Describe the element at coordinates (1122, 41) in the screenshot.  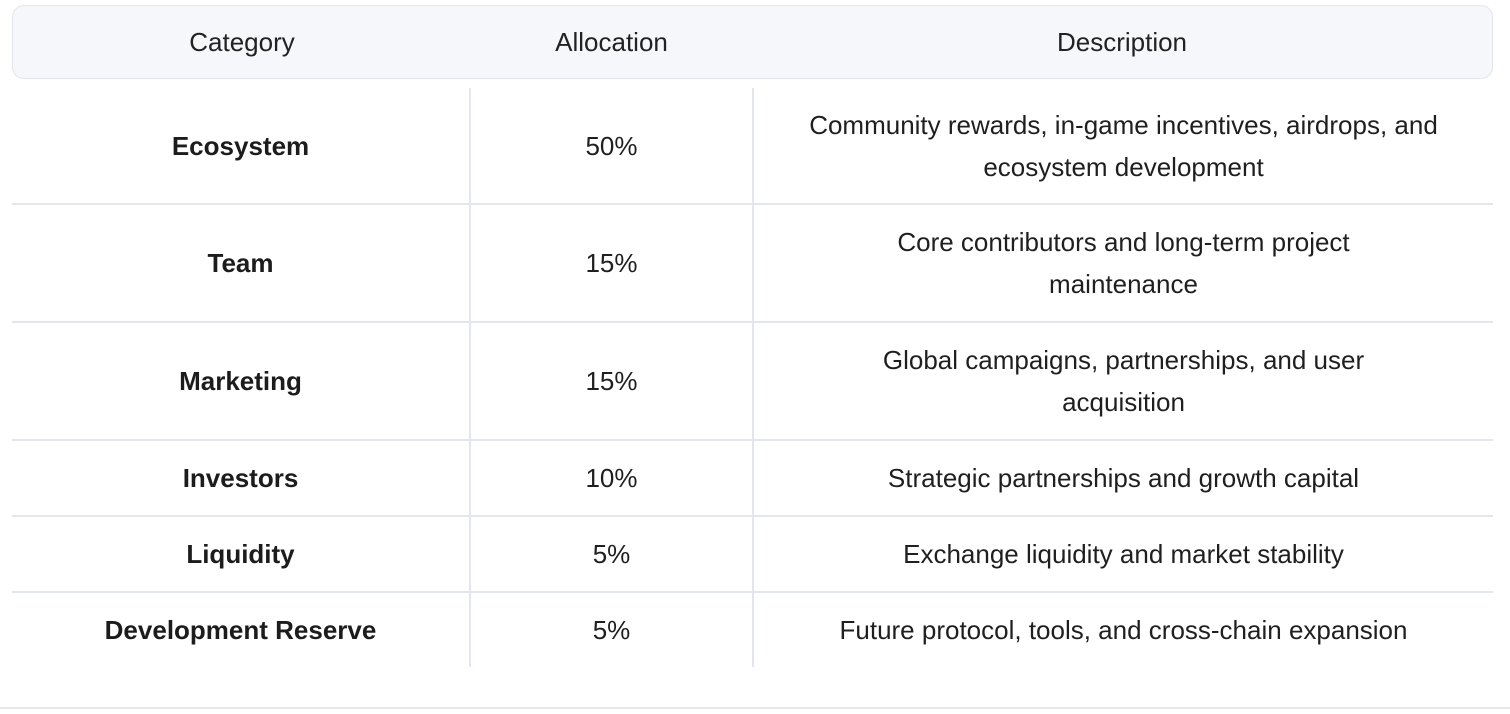
I see `header-description: Description` at that location.